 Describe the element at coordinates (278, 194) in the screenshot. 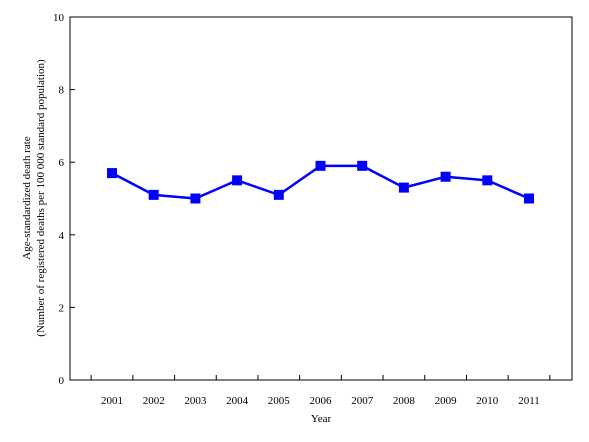

I see `data-point-2005` at that location.